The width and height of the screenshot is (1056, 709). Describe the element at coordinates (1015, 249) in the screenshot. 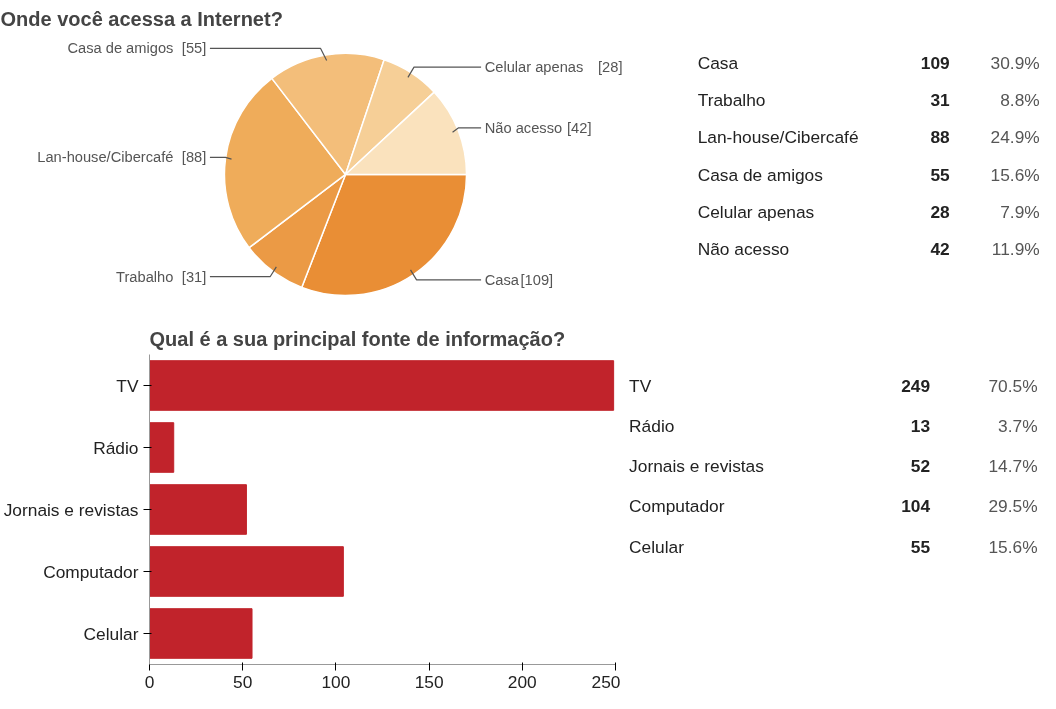

I see `text: 11.9%` at that location.